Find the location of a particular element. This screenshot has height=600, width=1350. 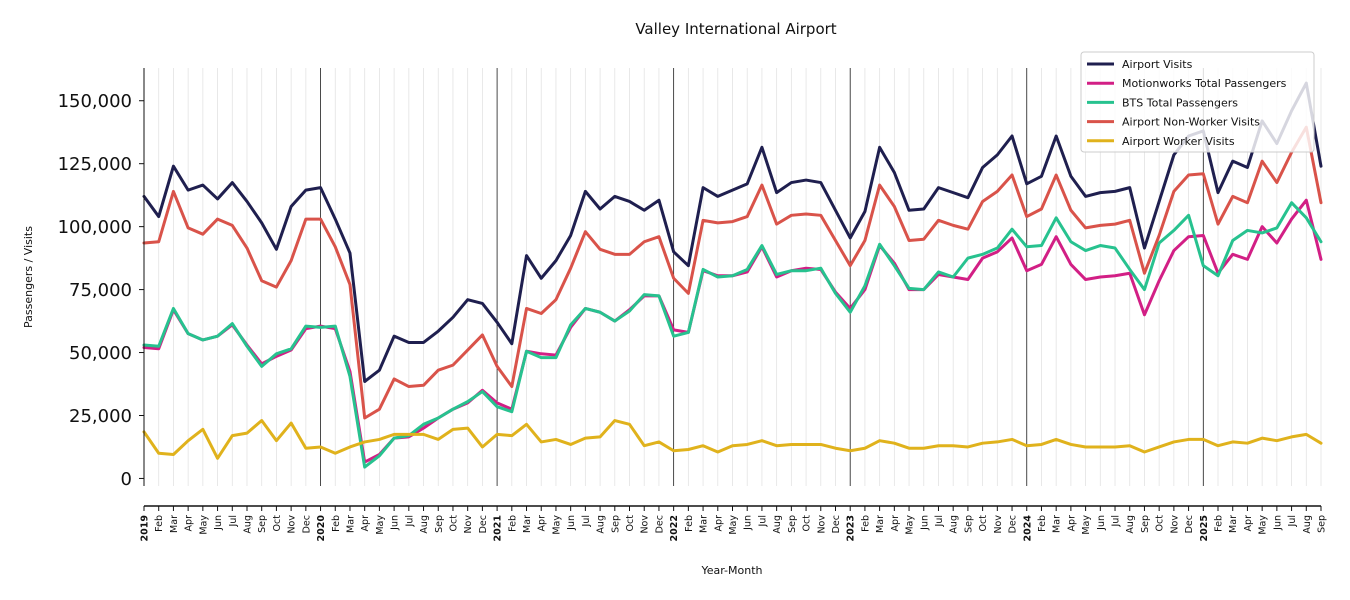

legend-label: BTS Total Passengers is located at coordinates (1180, 102).